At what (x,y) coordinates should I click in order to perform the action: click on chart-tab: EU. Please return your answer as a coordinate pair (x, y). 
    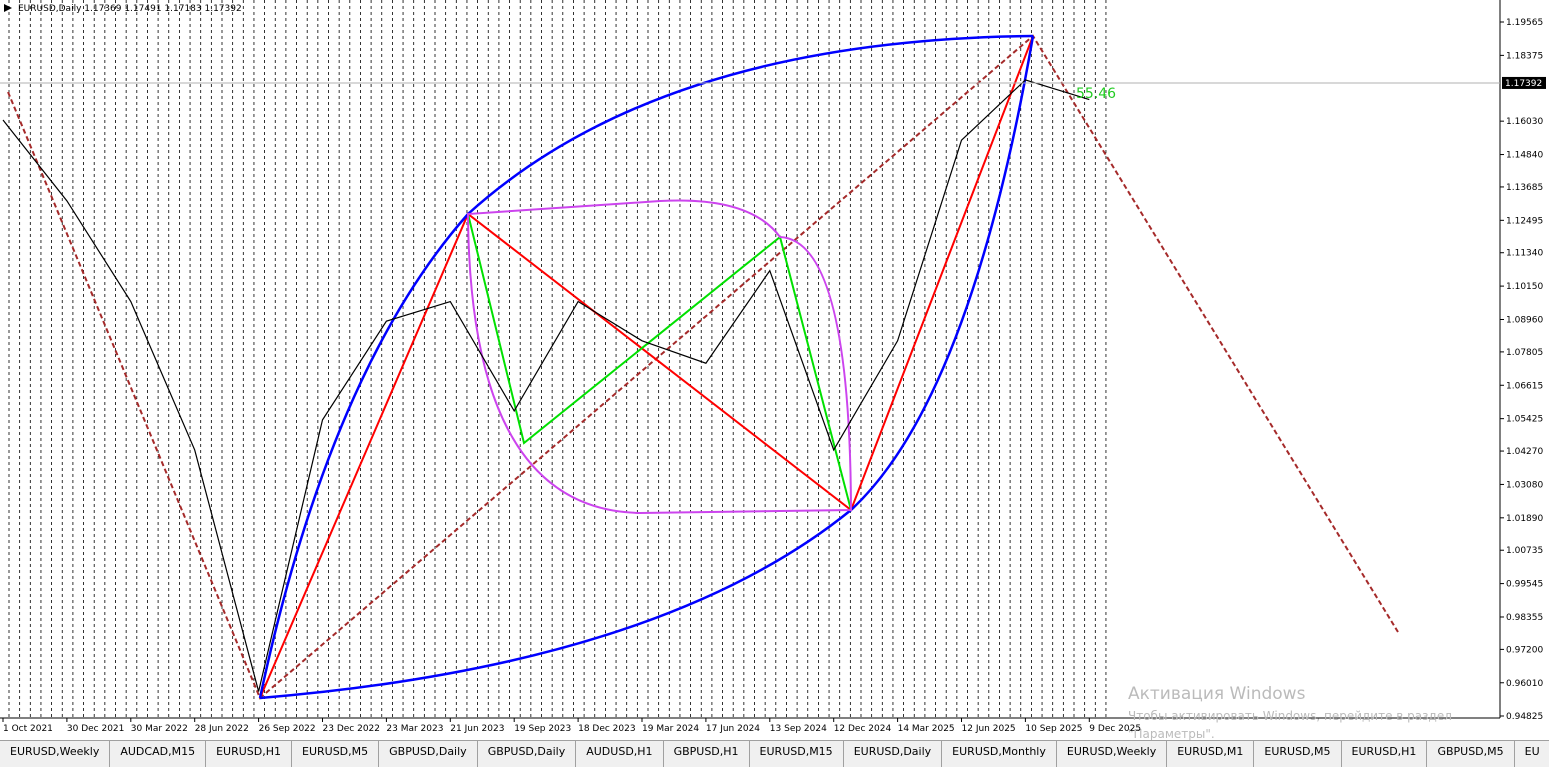
    Looking at the image, I should click on (1532, 754).